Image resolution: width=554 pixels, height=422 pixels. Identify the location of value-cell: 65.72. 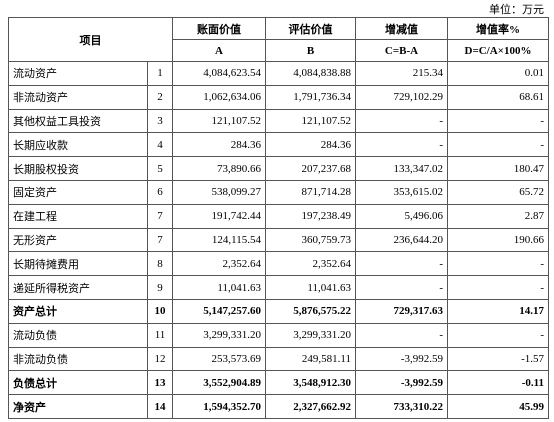
(498, 192).